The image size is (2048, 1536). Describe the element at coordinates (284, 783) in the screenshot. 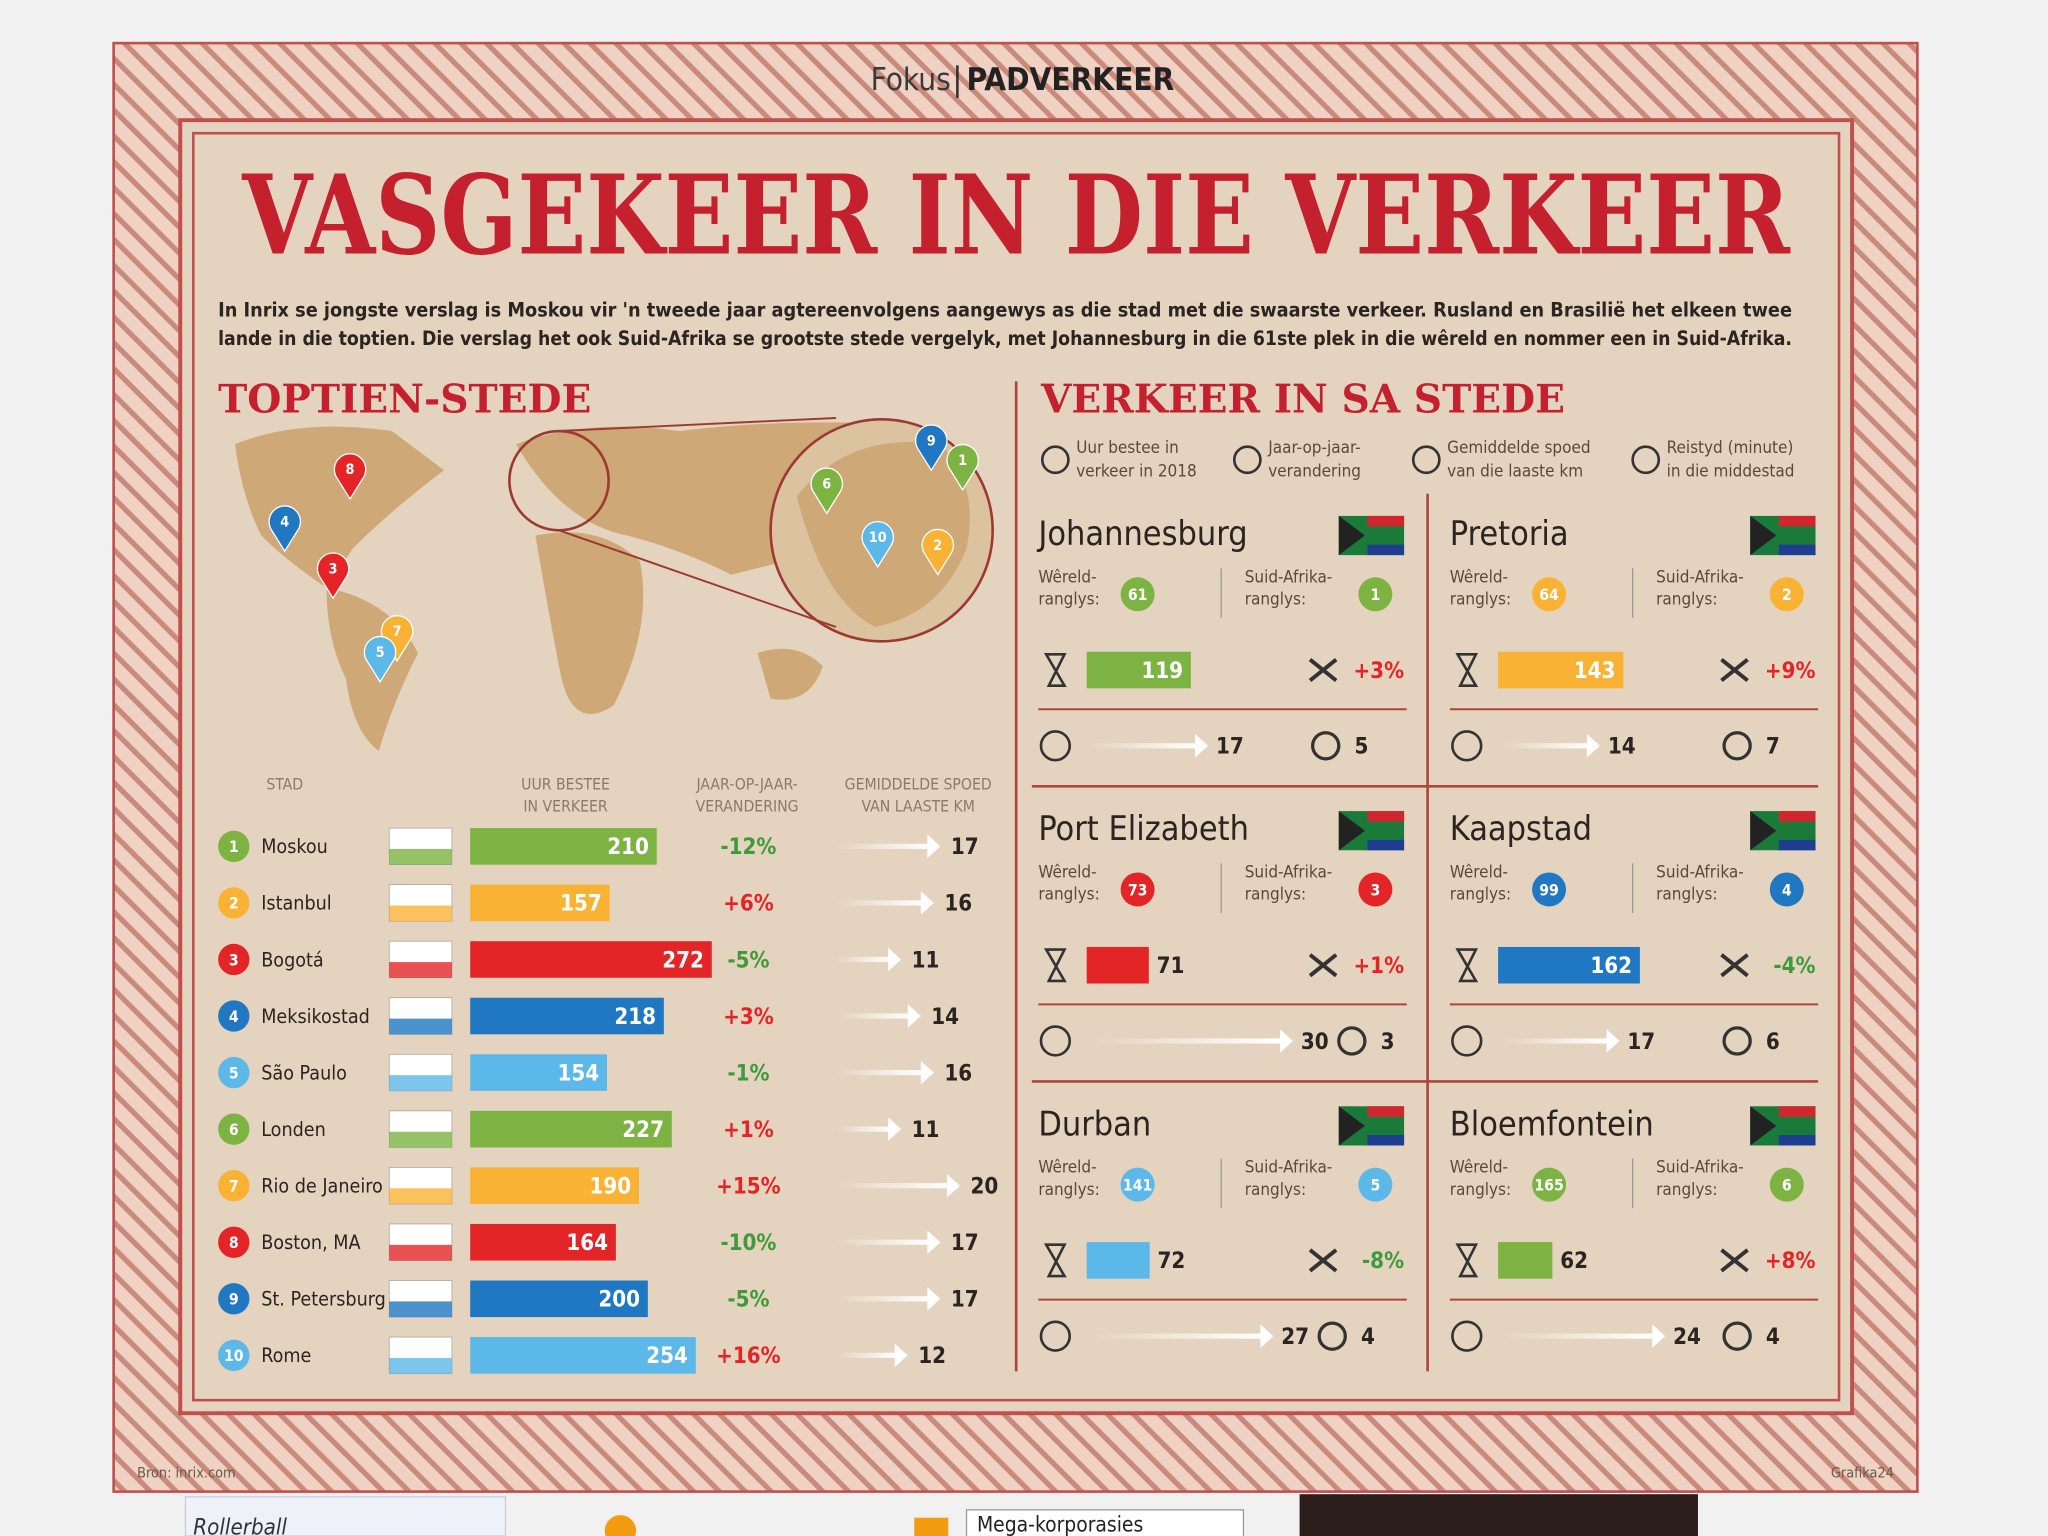

I see `column-header: STAD` at that location.